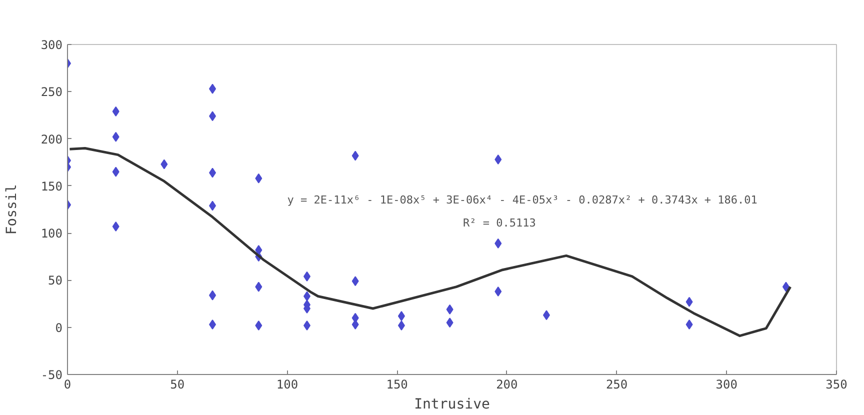  What do you see at coordinates (51, 375) in the screenshot?
I see `y-tick-label: -50` at bounding box center [51, 375].